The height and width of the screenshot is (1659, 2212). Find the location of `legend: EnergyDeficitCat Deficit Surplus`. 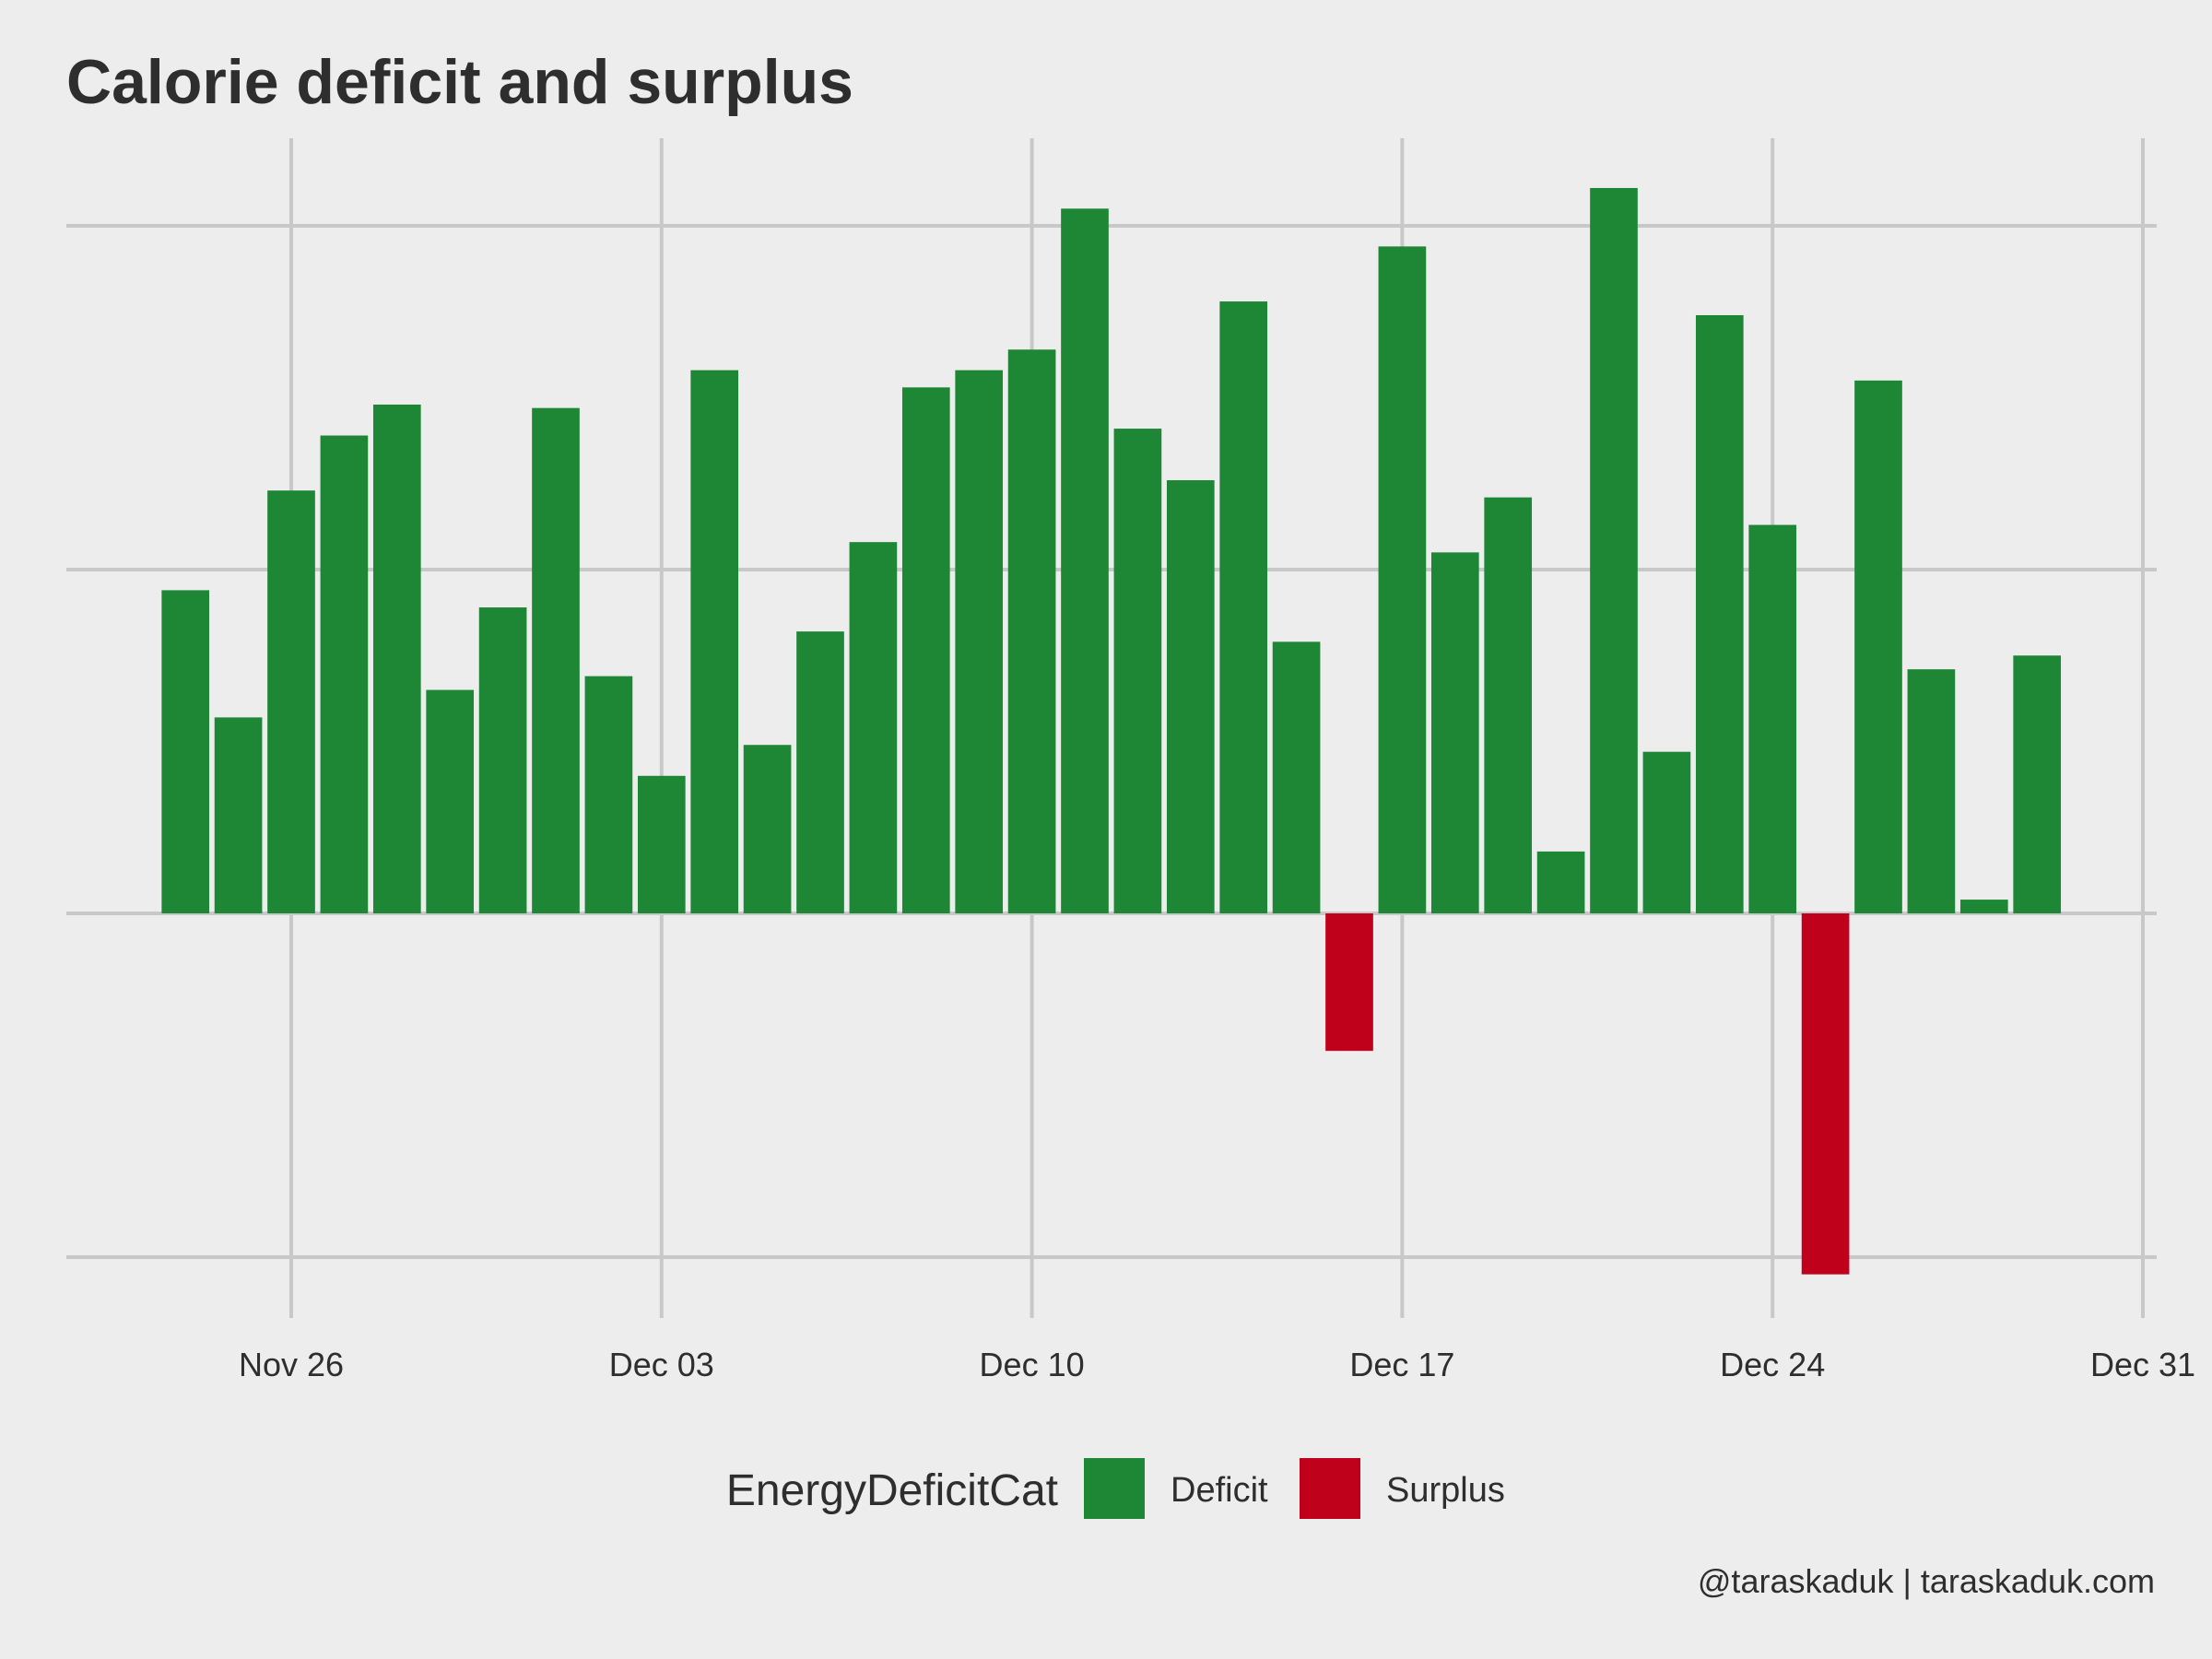

legend: EnergyDeficitCat Deficit Surplus is located at coordinates (1115, 1488).